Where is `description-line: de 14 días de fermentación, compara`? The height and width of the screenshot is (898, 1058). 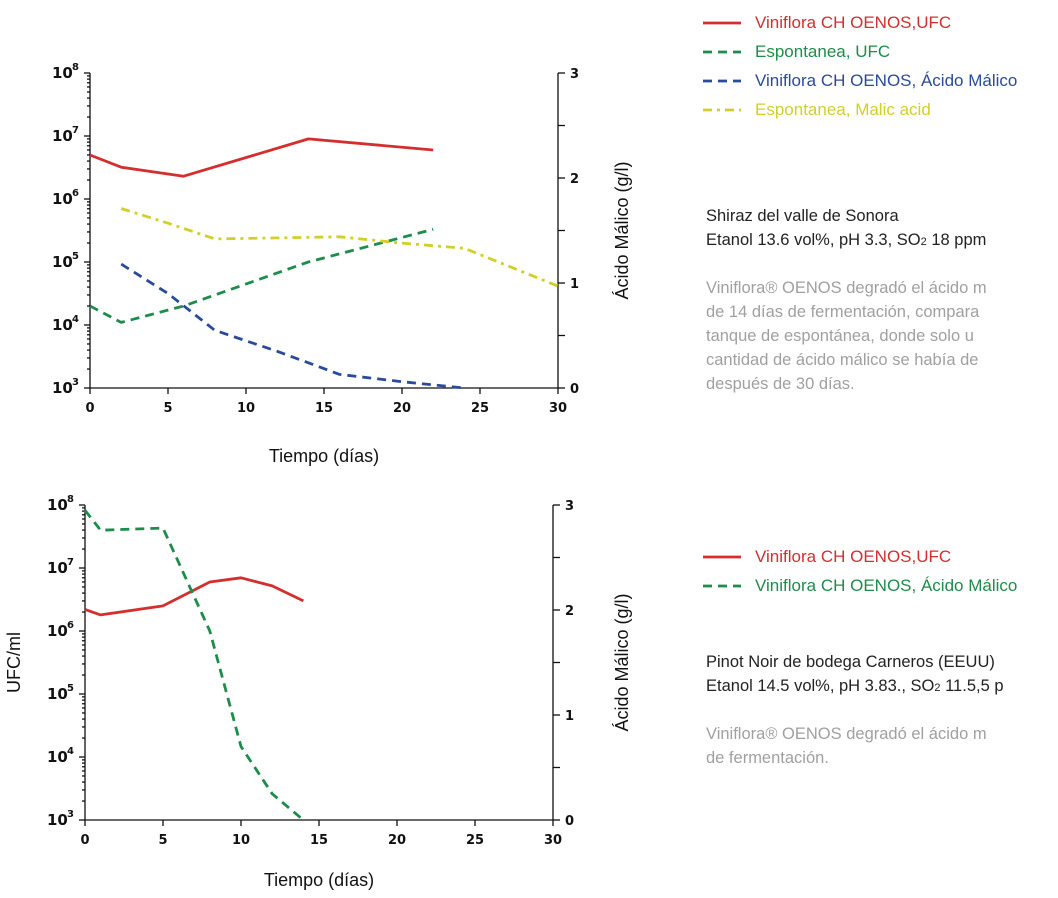
description-line: de 14 días de fermentación, compara is located at coordinates (843, 312).